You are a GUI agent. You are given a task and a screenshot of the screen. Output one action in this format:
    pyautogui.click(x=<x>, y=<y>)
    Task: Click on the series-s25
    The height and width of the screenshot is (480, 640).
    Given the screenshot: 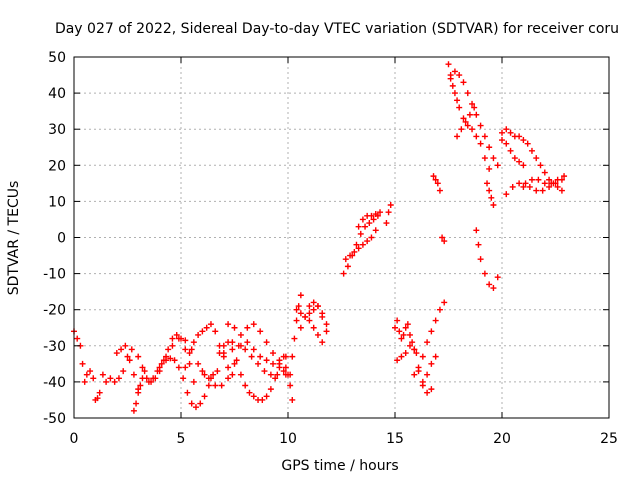 What is the action you would take?
    pyautogui.click(x=414, y=369)
    